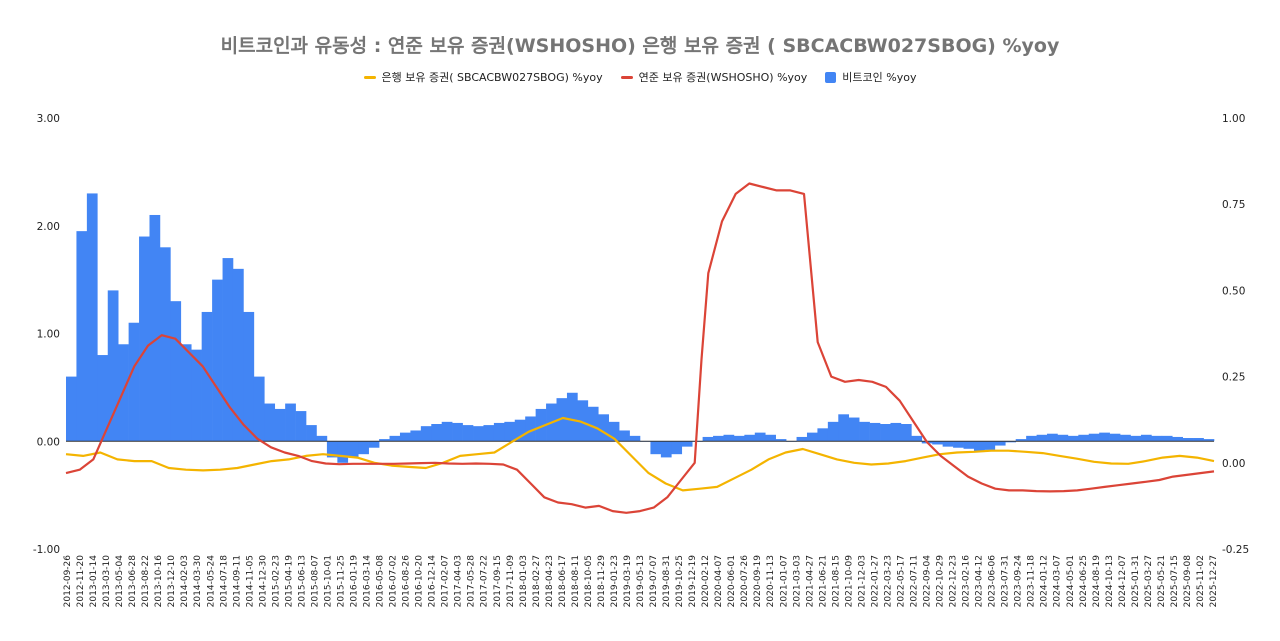 The height and width of the screenshot is (641, 1280). I want to click on x-tick-38: 2018-06-17, so click(563, 581).